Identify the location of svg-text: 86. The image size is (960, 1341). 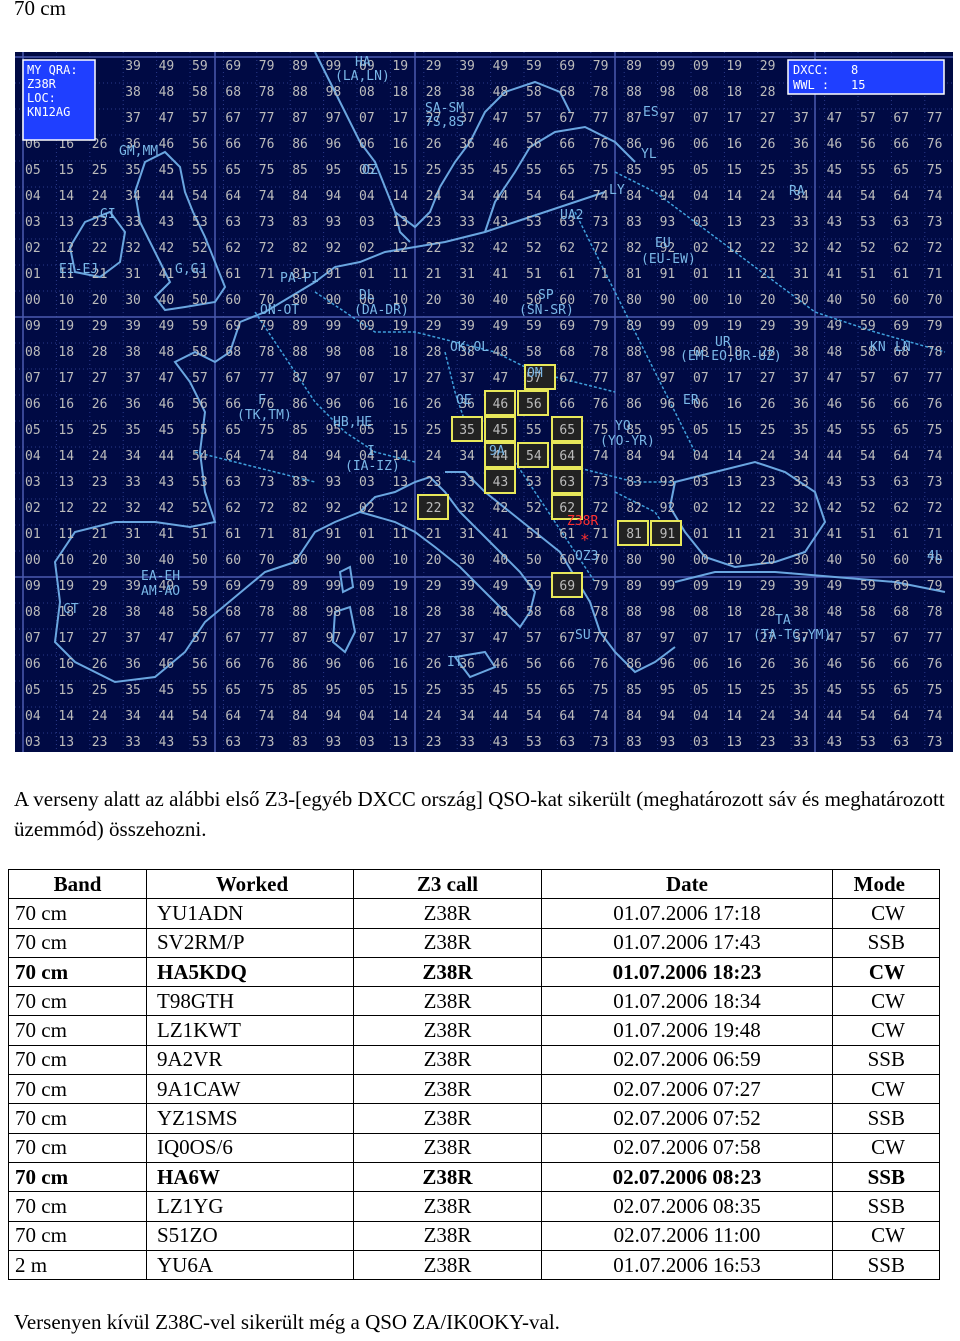
(634, 404).